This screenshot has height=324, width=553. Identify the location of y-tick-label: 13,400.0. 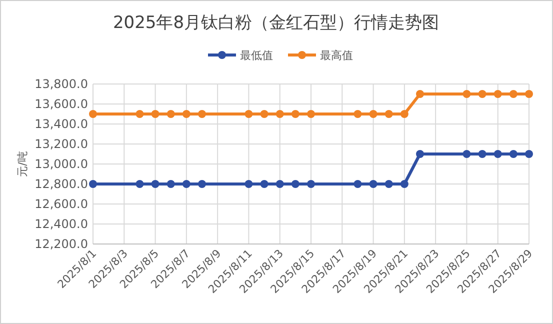
(61, 124).